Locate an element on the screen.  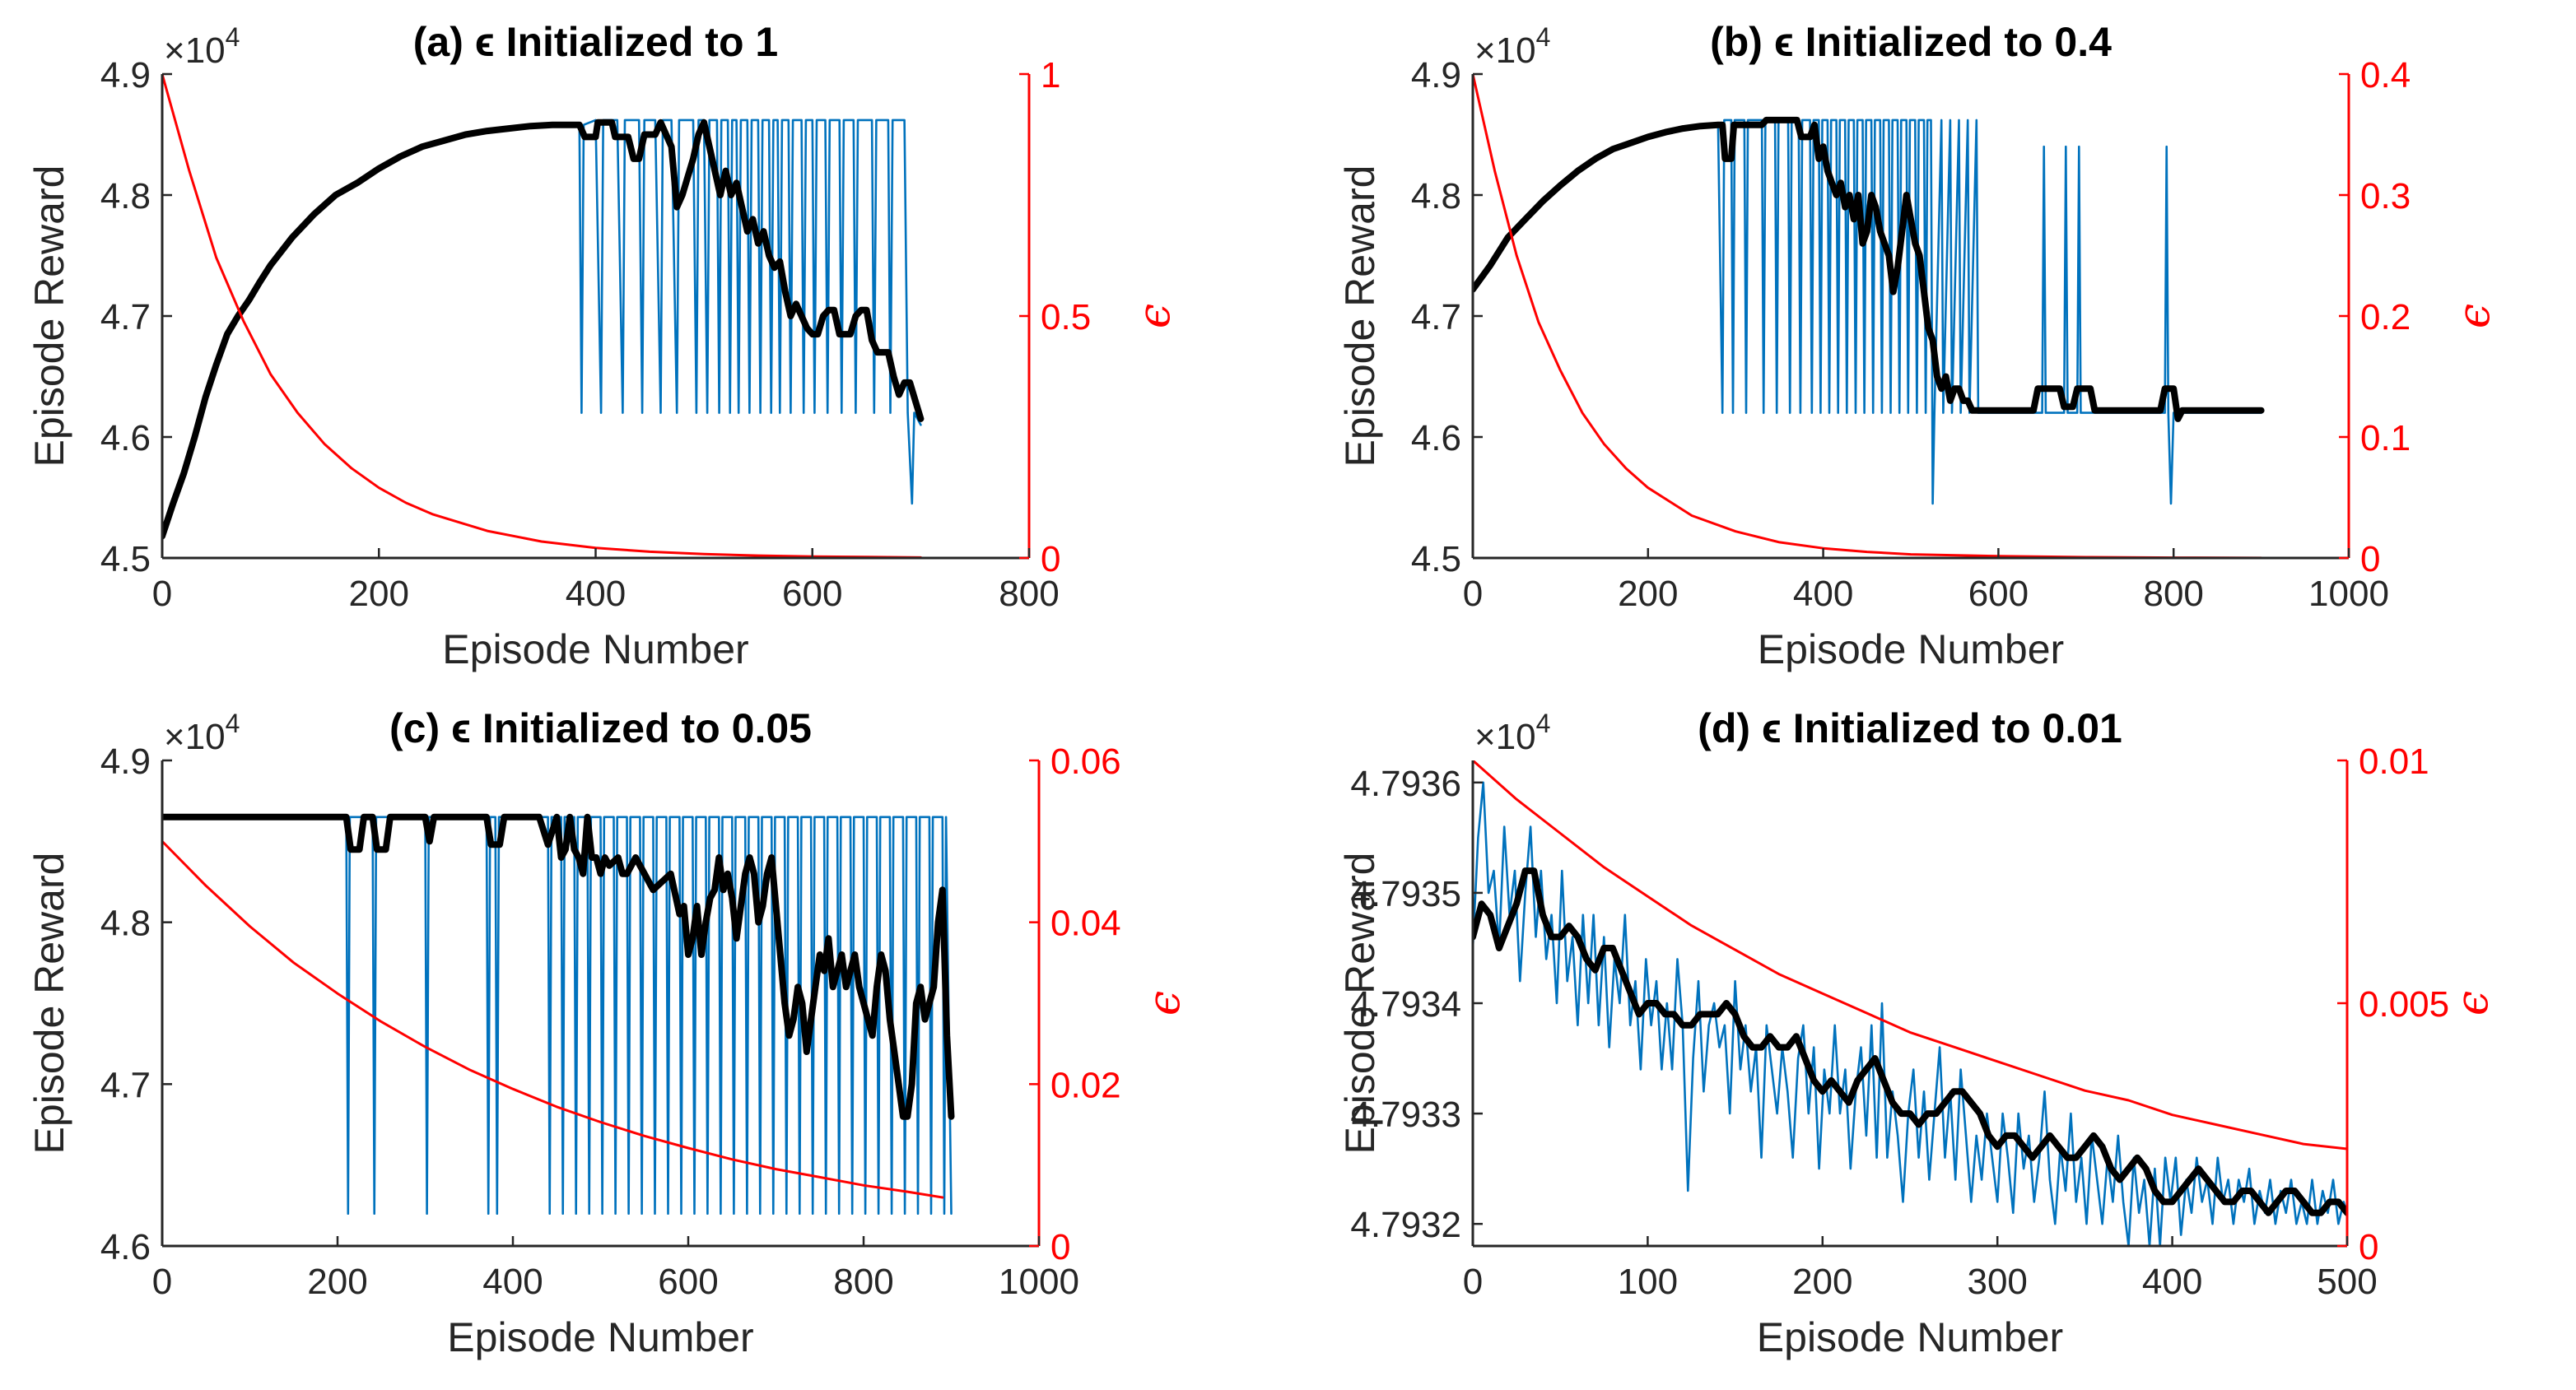
y-right-tick-label: 0.01 is located at coordinates (2394, 761).